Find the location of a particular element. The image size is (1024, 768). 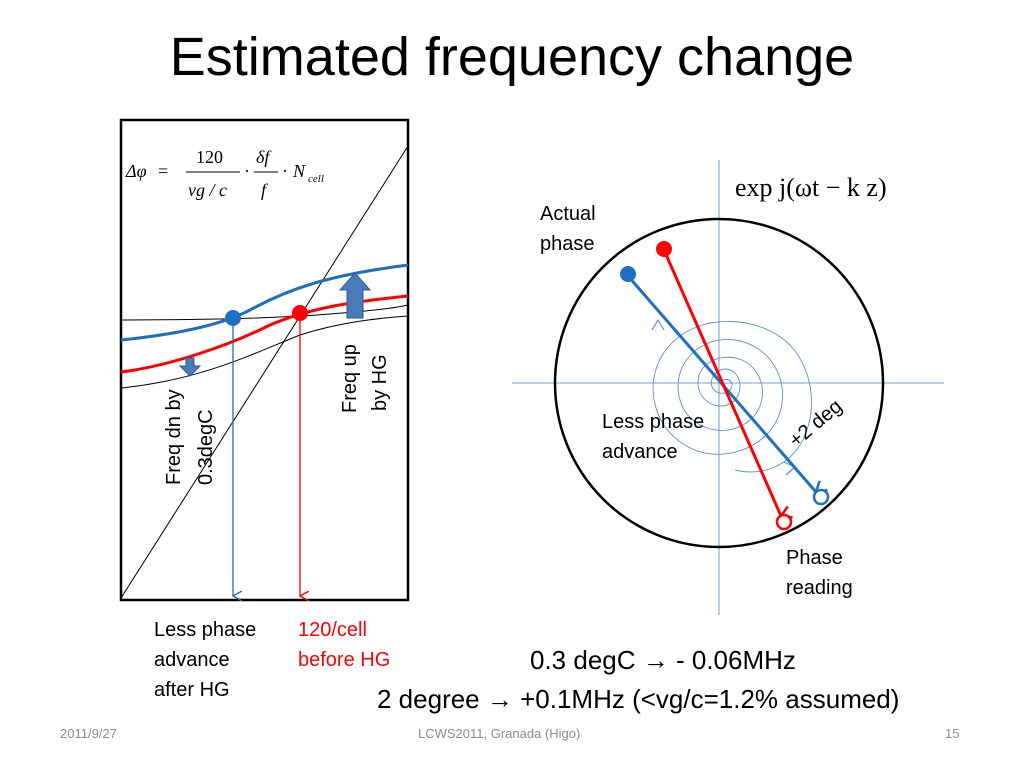

spiral-arrow-icon is located at coordinates (658, 324).